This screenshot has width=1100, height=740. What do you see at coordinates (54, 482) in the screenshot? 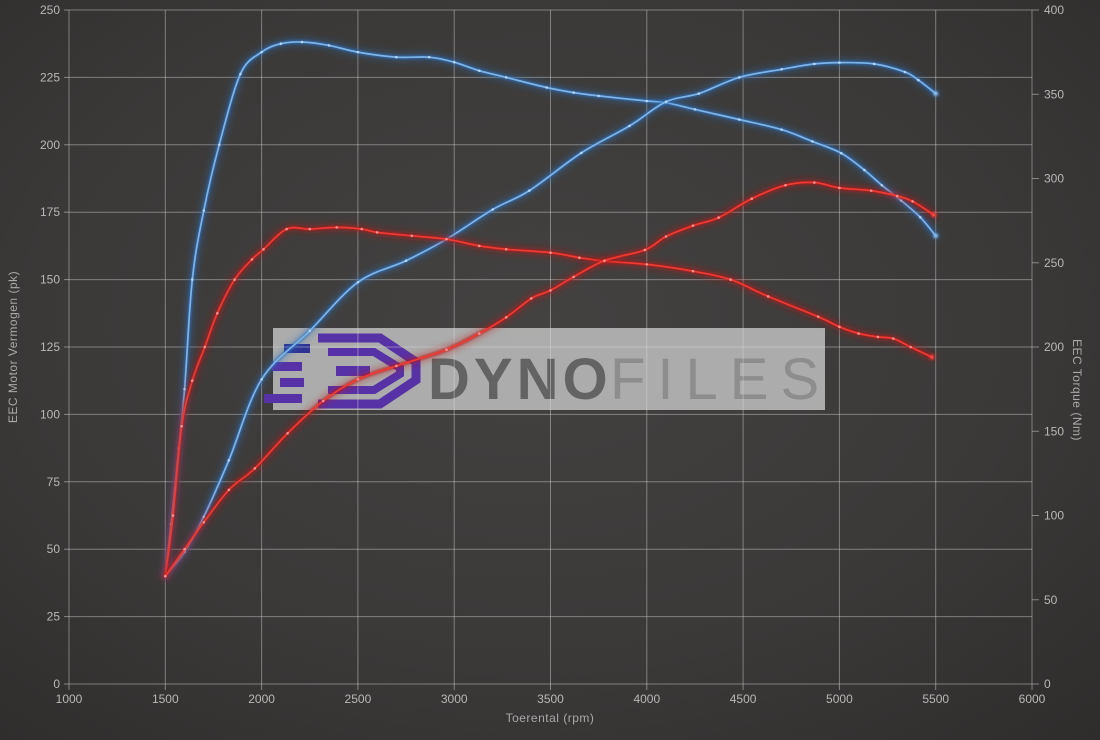
I see `y-left-tick-label: 75` at bounding box center [54, 482].